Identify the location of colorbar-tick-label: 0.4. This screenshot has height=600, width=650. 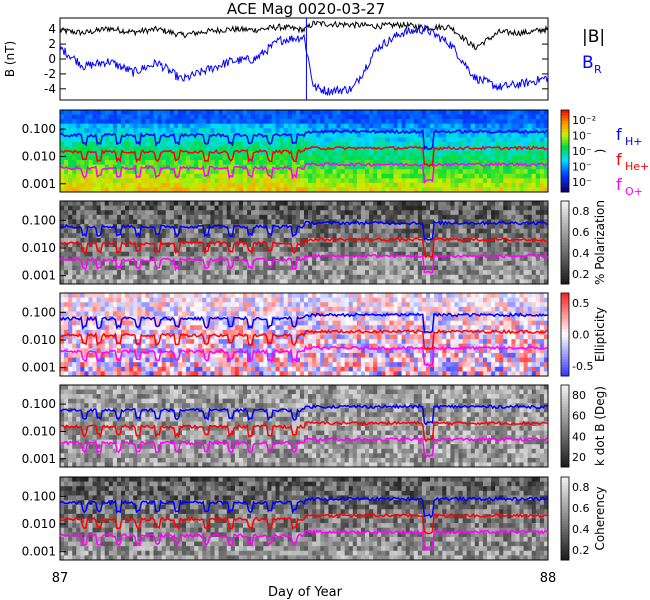
(581, 253).